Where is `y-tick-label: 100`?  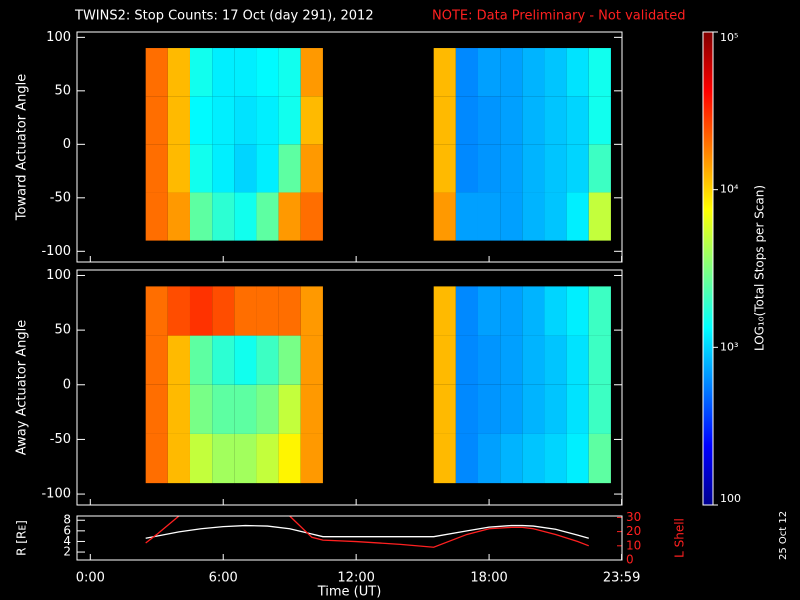
y-tick-label: 100 is located at coordinates (58, 37).